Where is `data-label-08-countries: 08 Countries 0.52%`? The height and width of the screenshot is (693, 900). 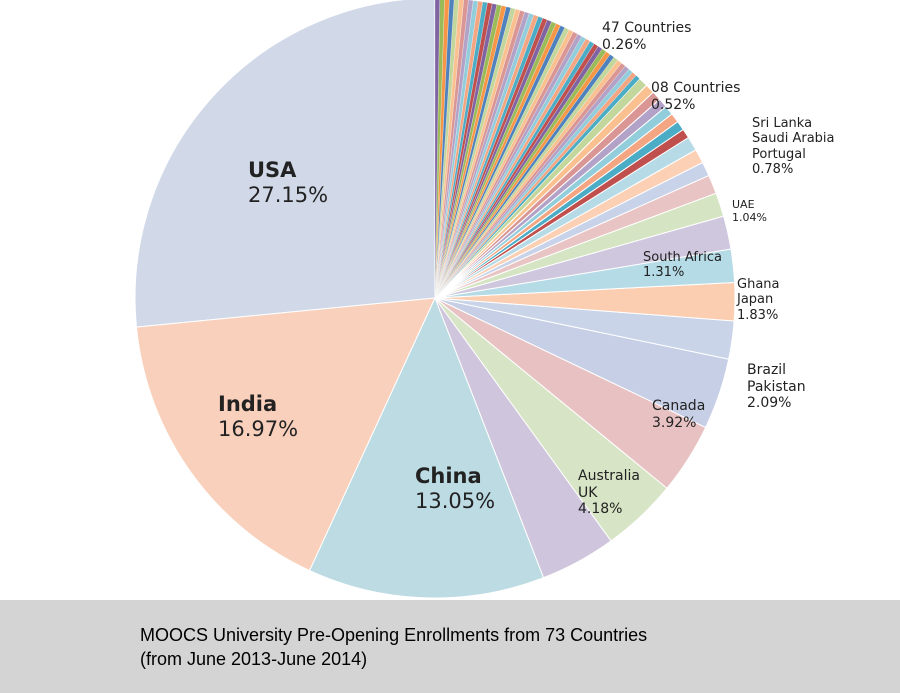
data-label-08-countries: 08 Countries 0.52% is located at coordinates (696, 96).